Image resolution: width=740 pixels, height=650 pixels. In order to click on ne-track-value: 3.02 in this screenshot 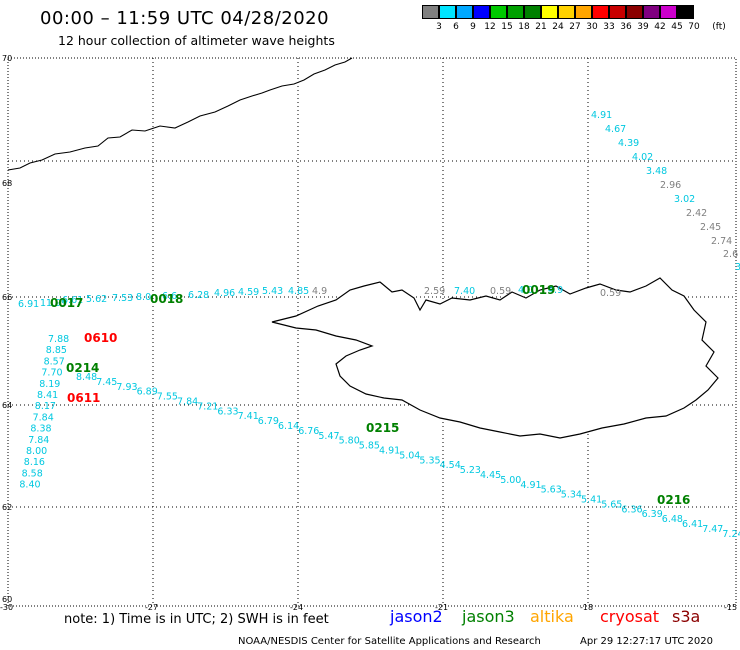, I will do `click(684, 199)`.